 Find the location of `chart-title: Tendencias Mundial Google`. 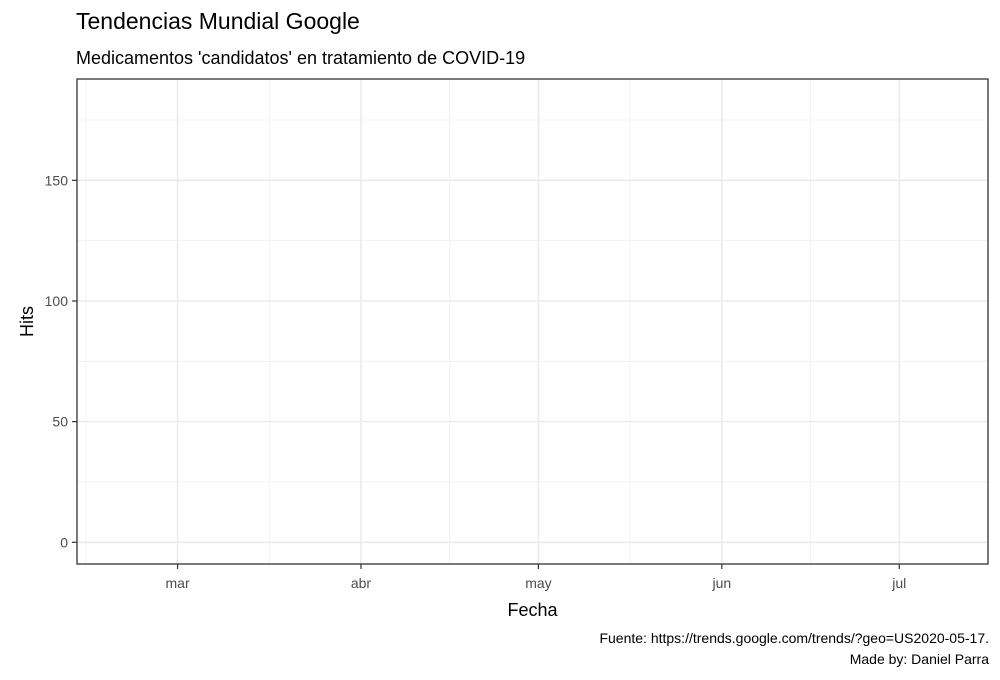

chart-title: Tendencias Mundial Google is located at coordinates (218, 21).